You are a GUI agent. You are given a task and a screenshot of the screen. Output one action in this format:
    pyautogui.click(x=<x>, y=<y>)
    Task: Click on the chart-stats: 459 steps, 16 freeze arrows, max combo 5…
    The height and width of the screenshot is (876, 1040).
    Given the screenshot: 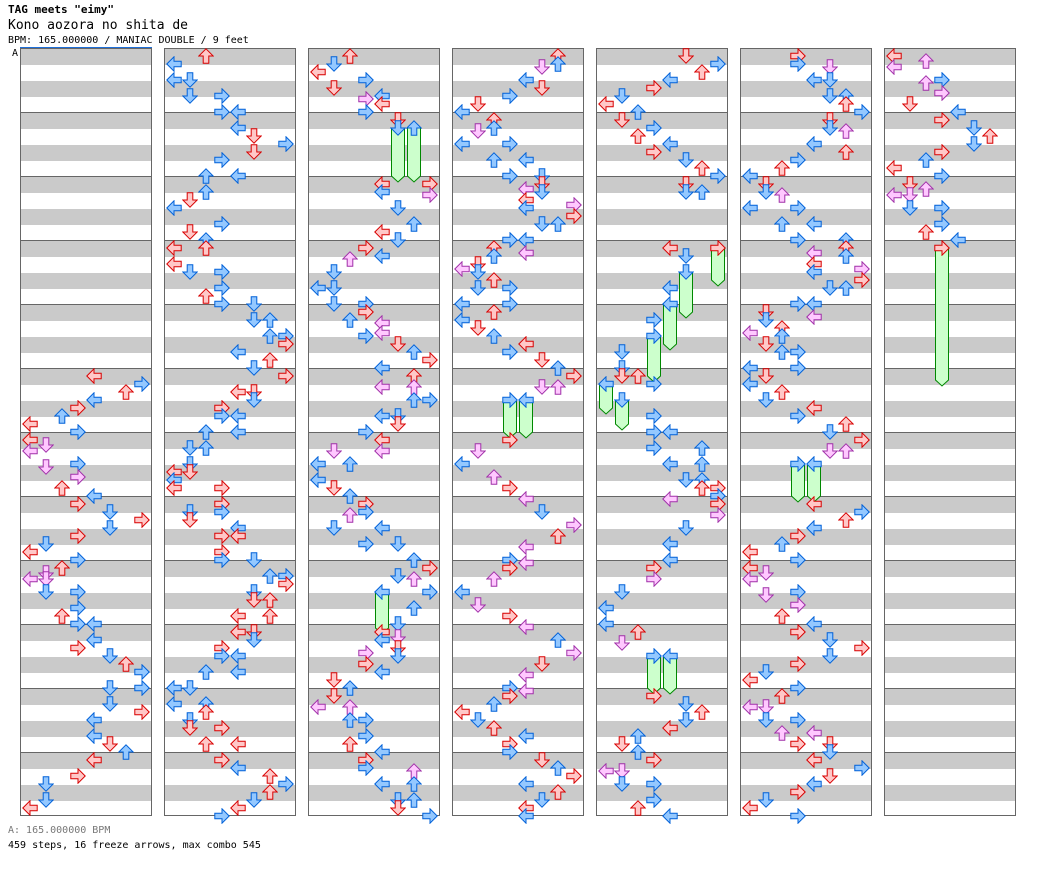 What is the action you would take?
    pyautogui.click(x=134, y=845)
    